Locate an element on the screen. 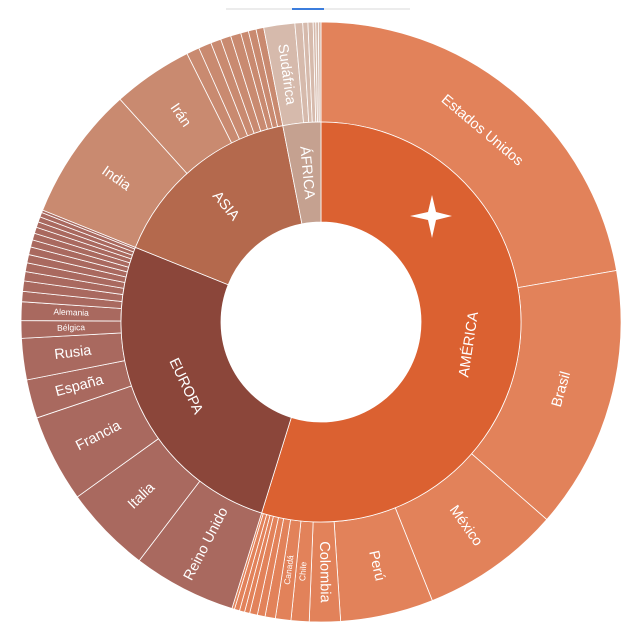 The width and height of the screenshot is (621, 629). slice-label: Canadá is located at coordinates (289, 569).